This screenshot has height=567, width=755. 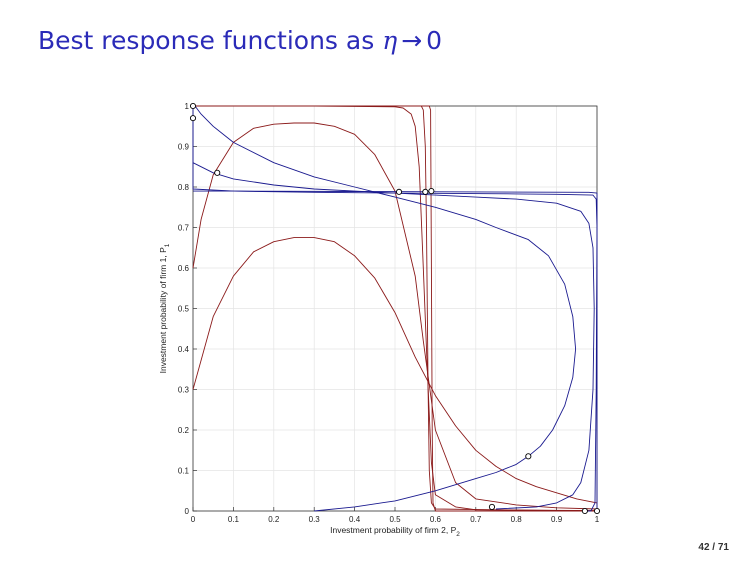 What do you see at coordinates (184, 228) in the screenshot?
I see `y-tick-label: 0.7` at bounding box center [184, 228].